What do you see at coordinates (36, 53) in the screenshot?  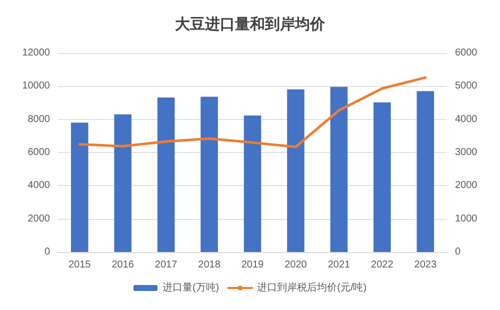 I see `y-tick-label: 12000` at bounding box center [36, 53].